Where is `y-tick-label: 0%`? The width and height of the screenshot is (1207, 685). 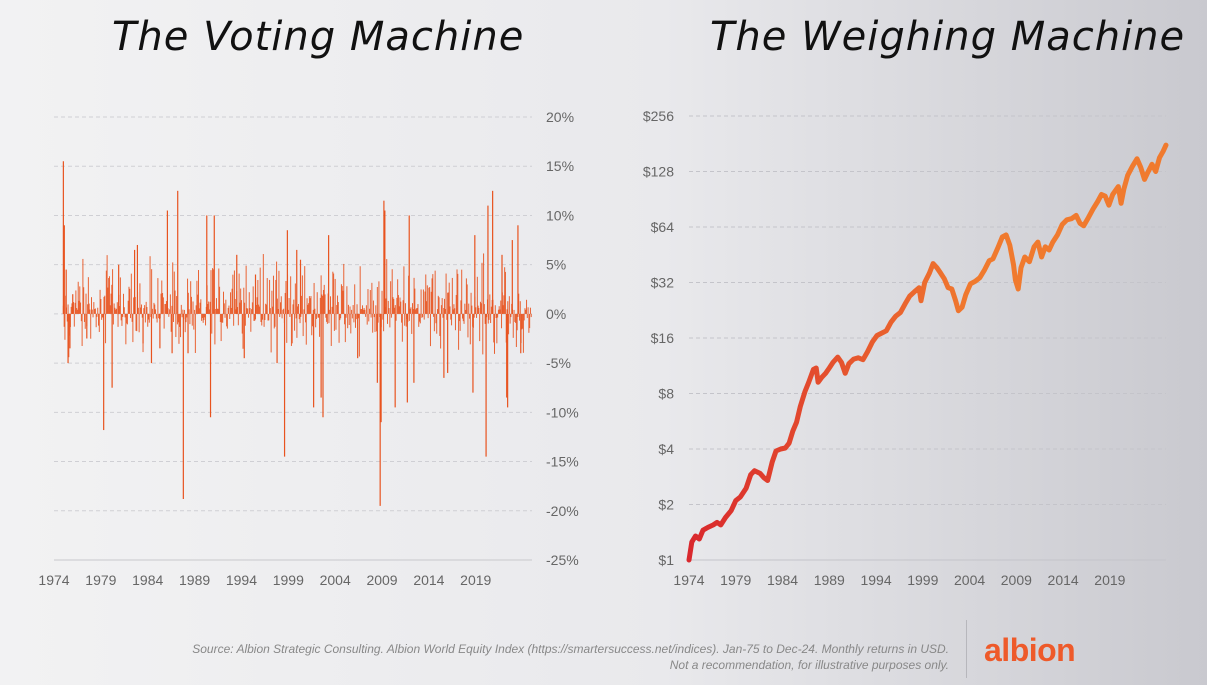
y-tick-label: 0% is located at coordinates (556, 314).